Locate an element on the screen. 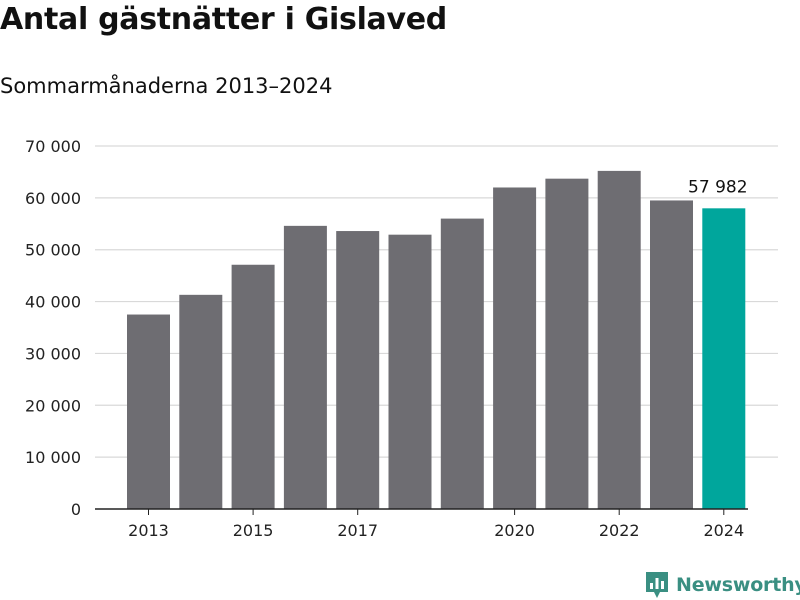  chart-subtitle: Sommarmånaderna 2013–2024 is located at coordinates (166, 86).